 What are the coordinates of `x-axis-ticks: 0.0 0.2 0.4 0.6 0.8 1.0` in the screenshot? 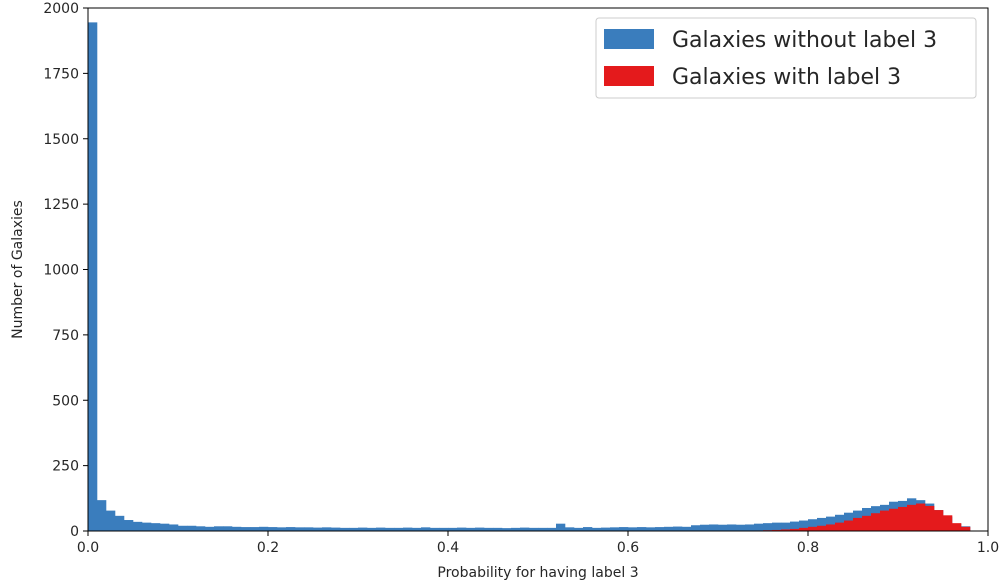 It's located at (538, 543).